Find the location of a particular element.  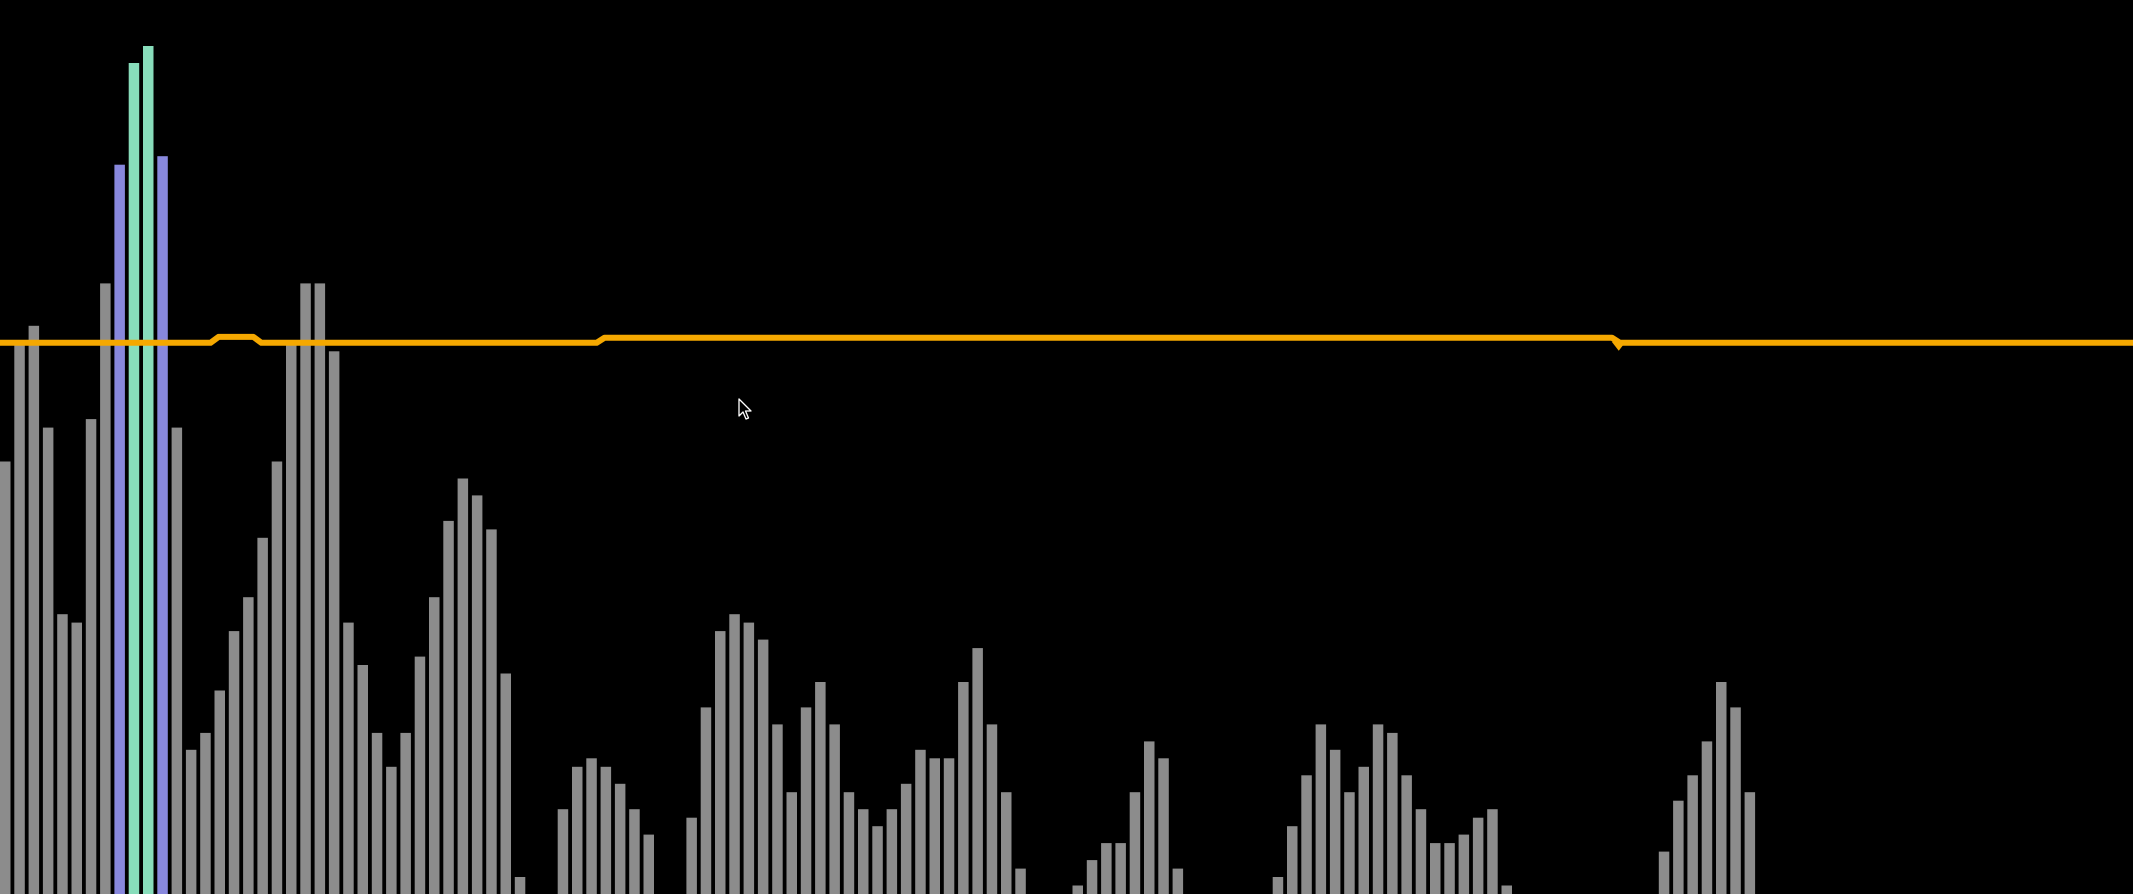

threshold-line-path is located at coordinates (1066, 339).